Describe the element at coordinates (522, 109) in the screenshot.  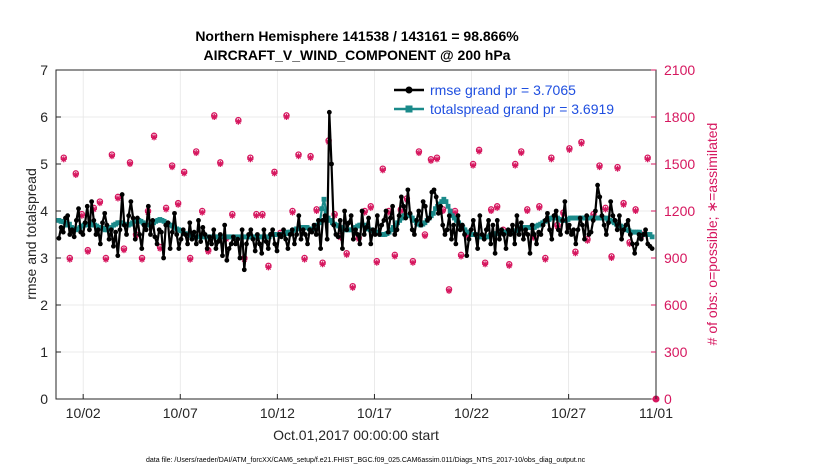
I see `legend-spread-label: totalspread grand pr = 3.6919` at that location.